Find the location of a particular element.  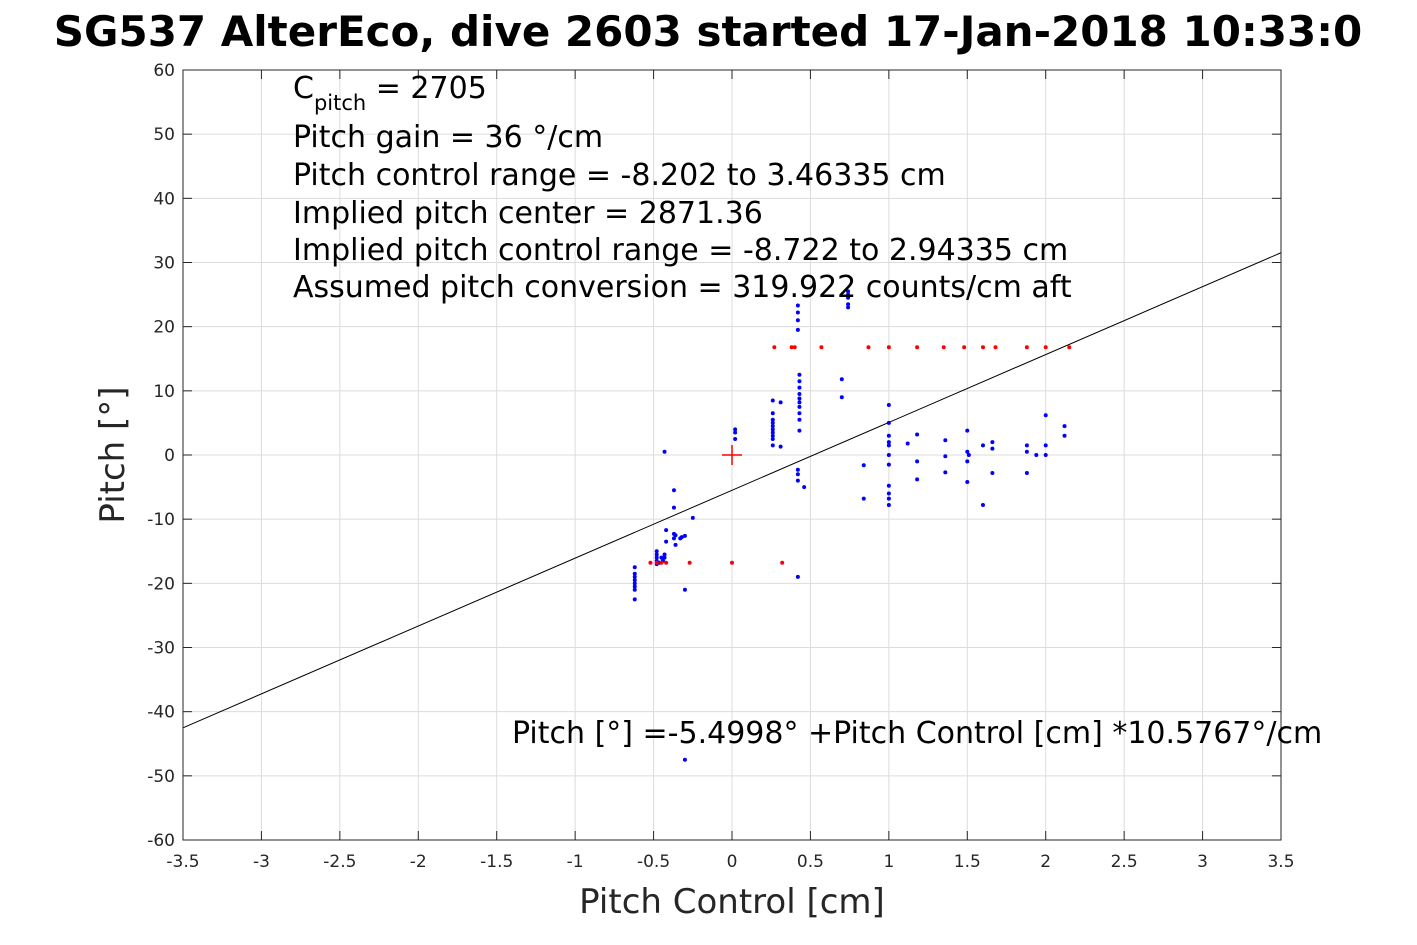

annotation-center: Implied pitch center = 2871.36 is located at coordinates (528, 213).